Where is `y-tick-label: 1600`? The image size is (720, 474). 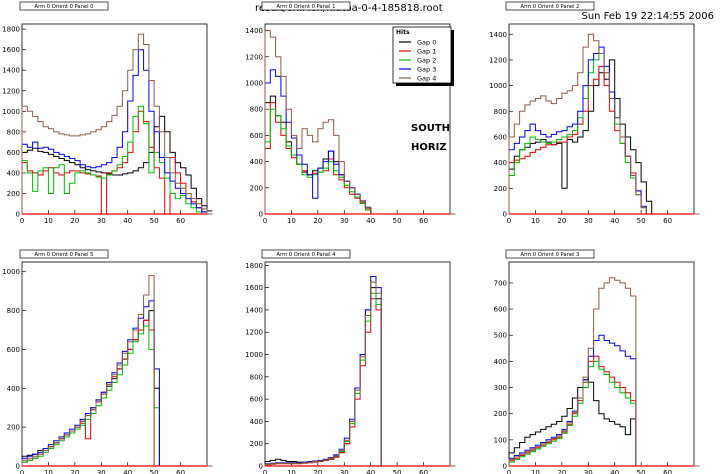
y-tick-label: 1600 is located at coordinates (254, 288).